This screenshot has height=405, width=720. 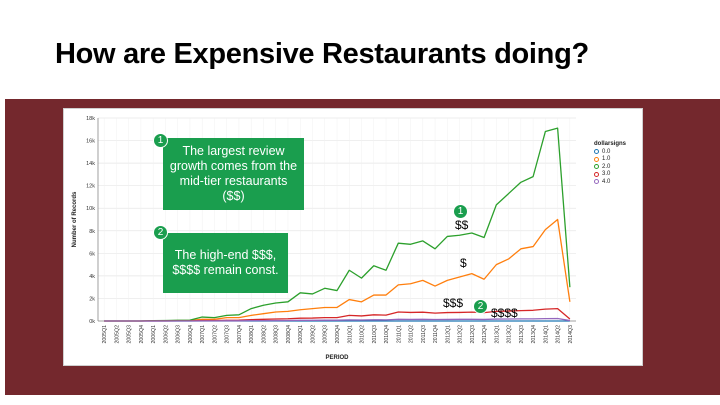 What do you see at coordinates (301, 334) in the screenshot?
I see `x-tick-label: 2009Q1` at bounding box center [301, 334].